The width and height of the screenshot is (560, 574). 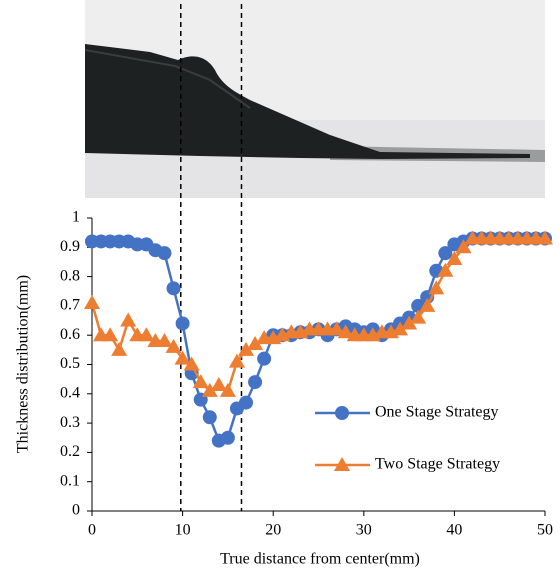 What do you see at coordinates (70, 334) in the screenshot?
I see `y-tick-label: 0.6` at bounding box center [70, 334].